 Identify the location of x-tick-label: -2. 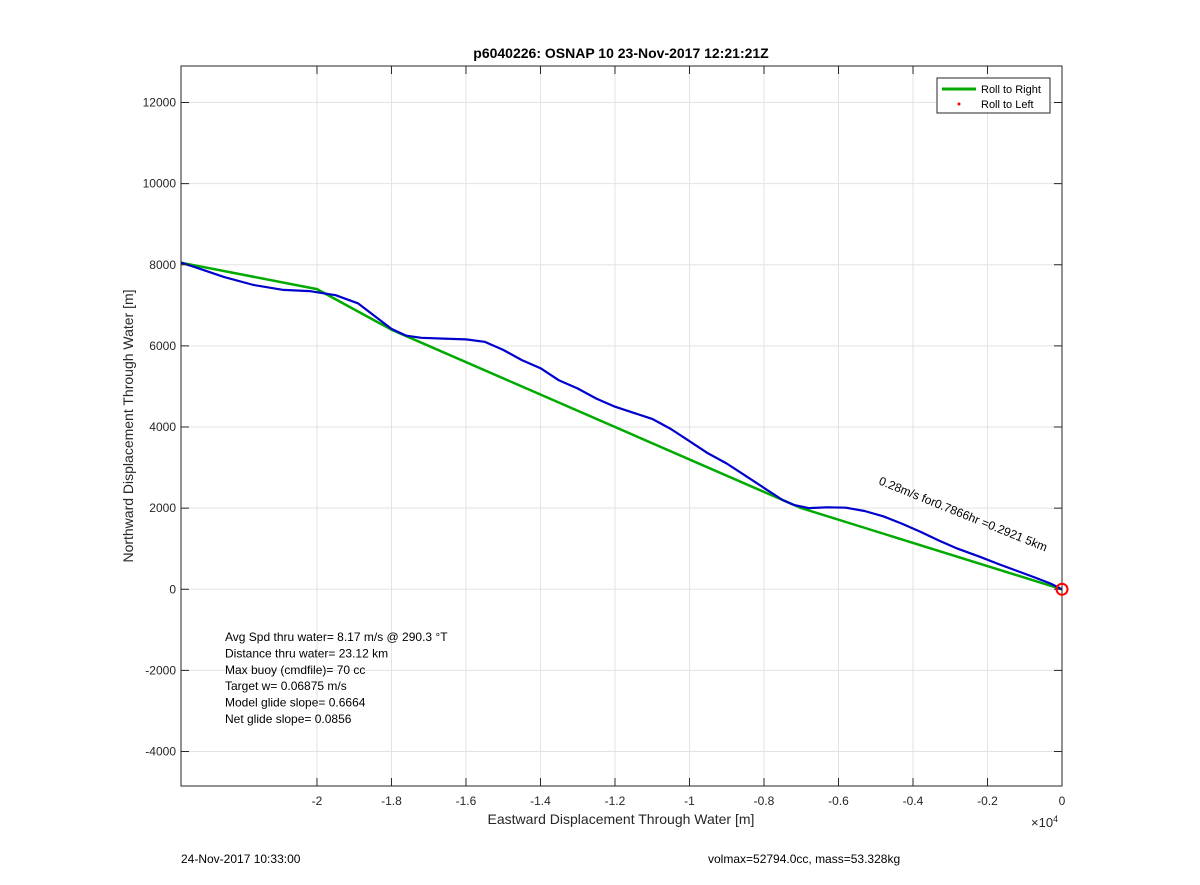
(317, 801).